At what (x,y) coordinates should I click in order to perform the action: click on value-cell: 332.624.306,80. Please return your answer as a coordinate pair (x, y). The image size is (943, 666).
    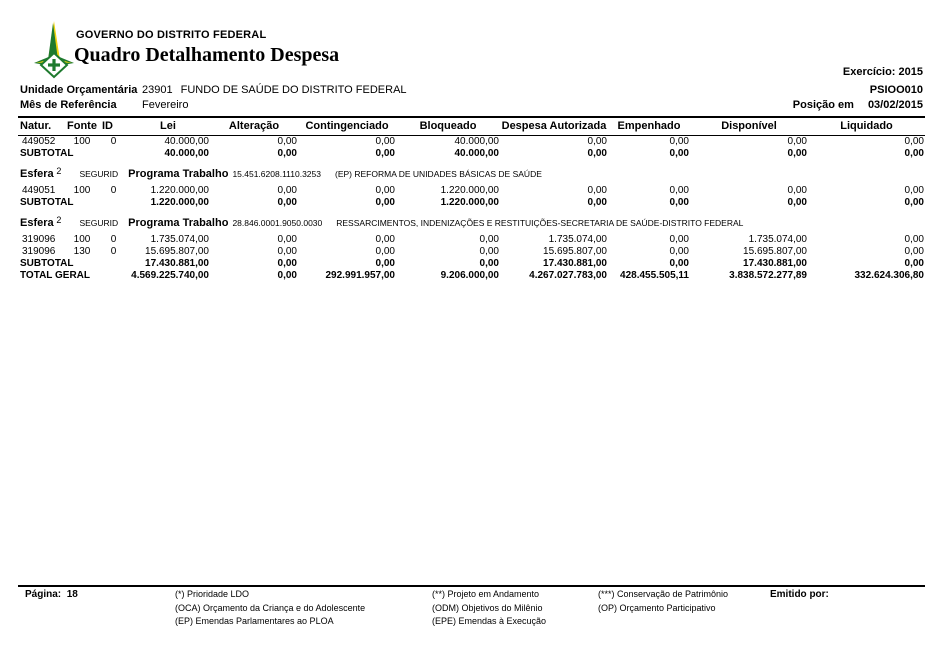
    Looking at the image, I should click on (889, 275).